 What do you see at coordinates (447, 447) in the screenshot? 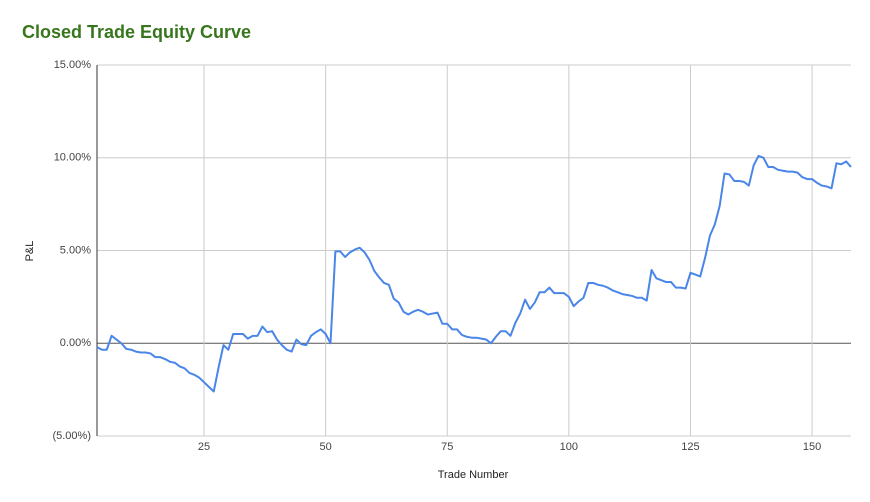
I see `x-tick-label: 75` at bounding box center [447, 447].